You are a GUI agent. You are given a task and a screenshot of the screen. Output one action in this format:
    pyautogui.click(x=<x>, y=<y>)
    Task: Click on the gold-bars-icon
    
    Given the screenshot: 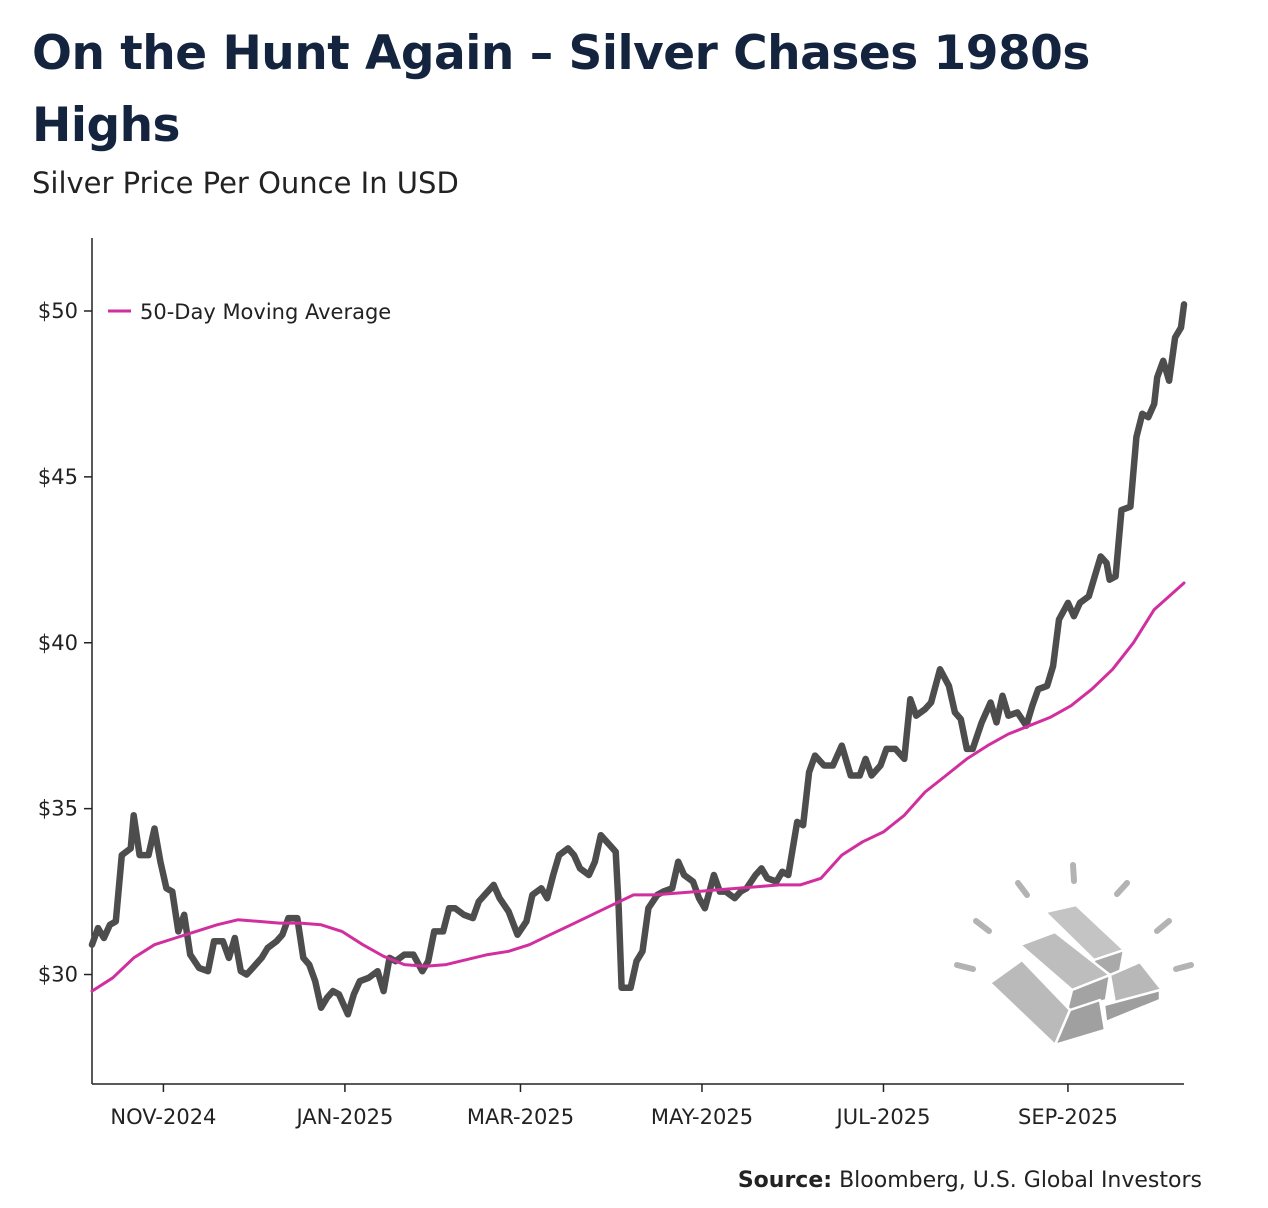 What is the action you would take?
    pyautogui.click(x=1074, y=954)
    